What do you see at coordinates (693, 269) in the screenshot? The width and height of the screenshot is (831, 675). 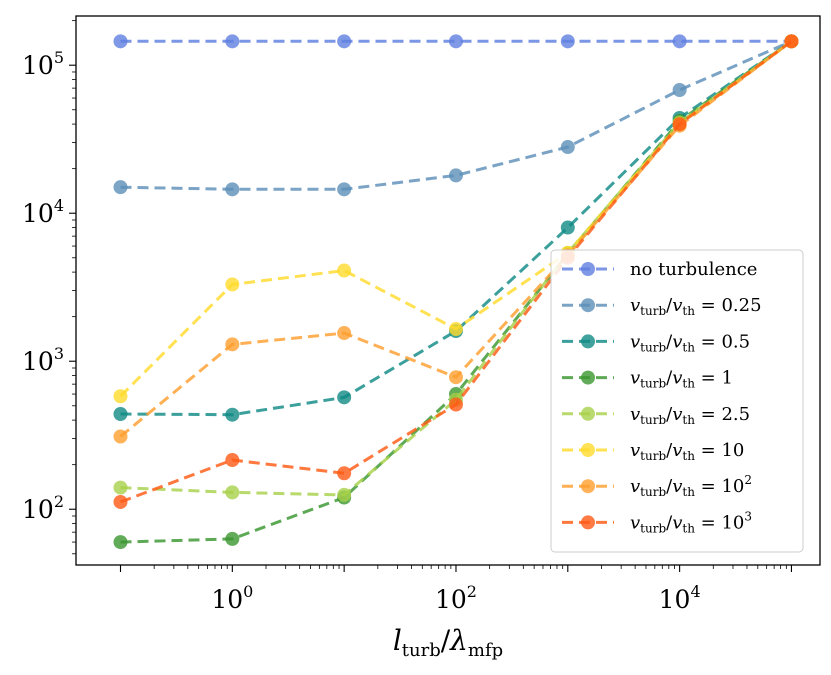 I see `legend-label: no turbulence` at bounding box center [693, 269].